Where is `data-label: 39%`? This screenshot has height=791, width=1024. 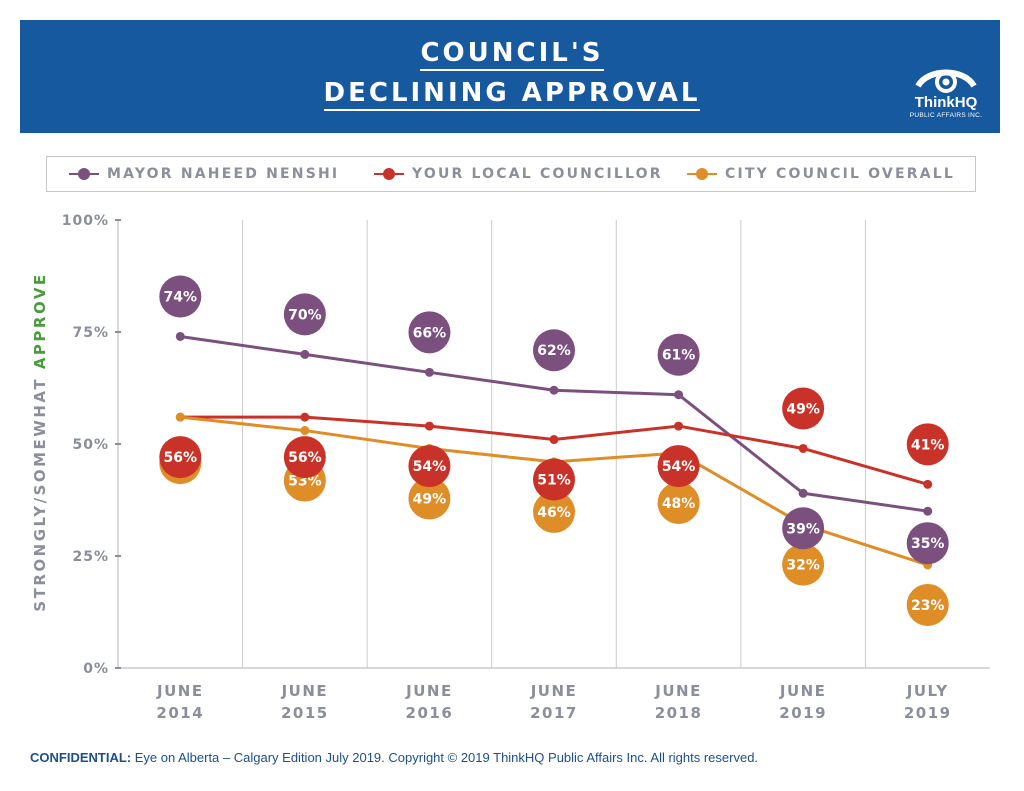 data-label: 39% is located at coordinates (803, 529).